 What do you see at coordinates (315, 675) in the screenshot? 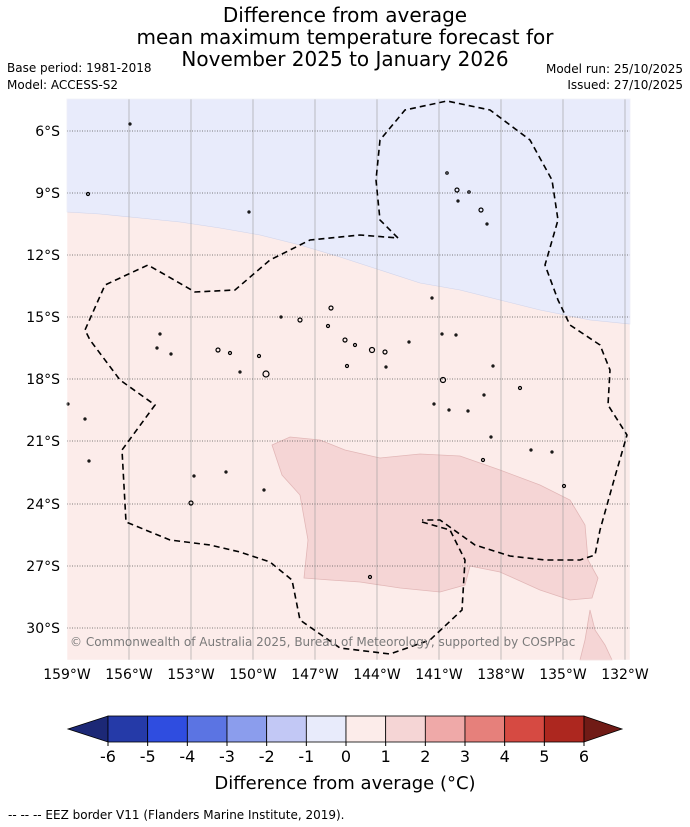
I see `lon-label: 147°W` at bounding box center [315, 675].